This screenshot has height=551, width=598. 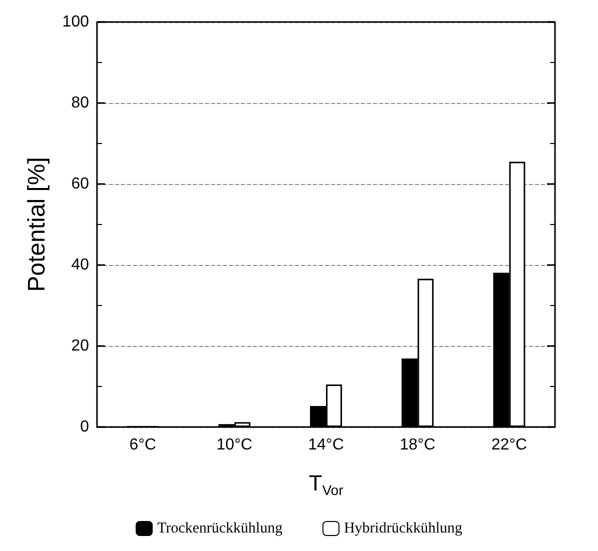 What do you see at coordinates (80, 184) in the screenshot?
I see `y-tick-label: 60` at bounding box center [80, 184].